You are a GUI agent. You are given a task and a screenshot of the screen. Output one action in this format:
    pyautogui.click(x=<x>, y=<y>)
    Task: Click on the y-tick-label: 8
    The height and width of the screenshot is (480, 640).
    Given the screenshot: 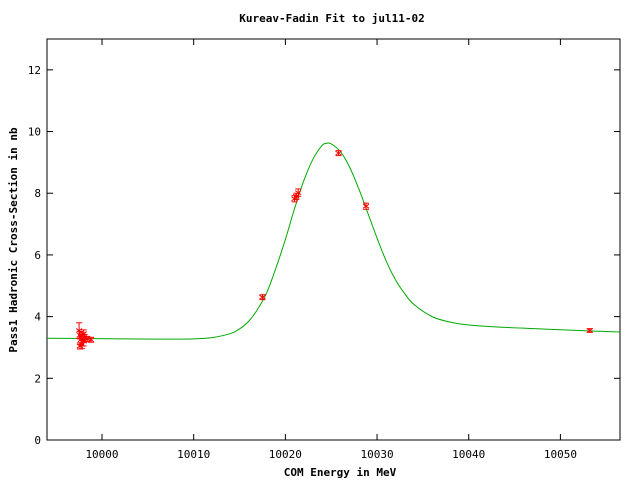 What is the action you would take?
    pyautogui.click(x=37, y=193)
    